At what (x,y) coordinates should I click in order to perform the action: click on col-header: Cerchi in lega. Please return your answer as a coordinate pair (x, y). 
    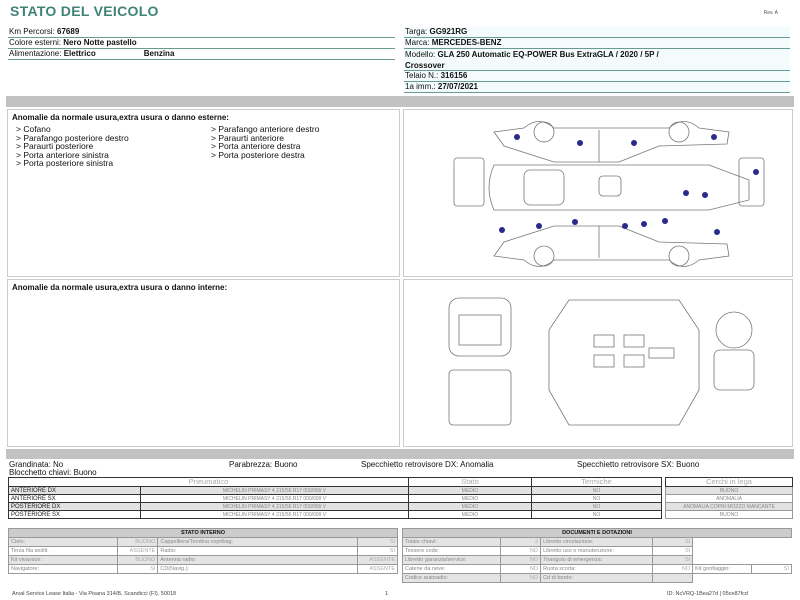
    Looking at the image, I should click on (729, 482).